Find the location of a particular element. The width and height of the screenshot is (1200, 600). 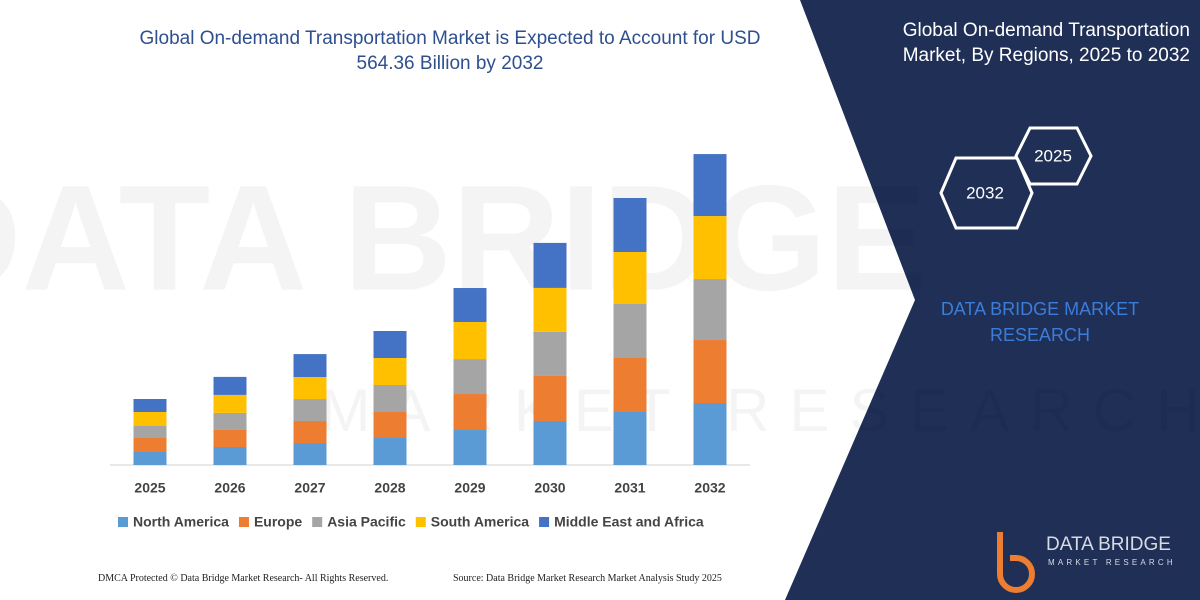

x-tick-label: 2032 is located at coordinates (709, 488).